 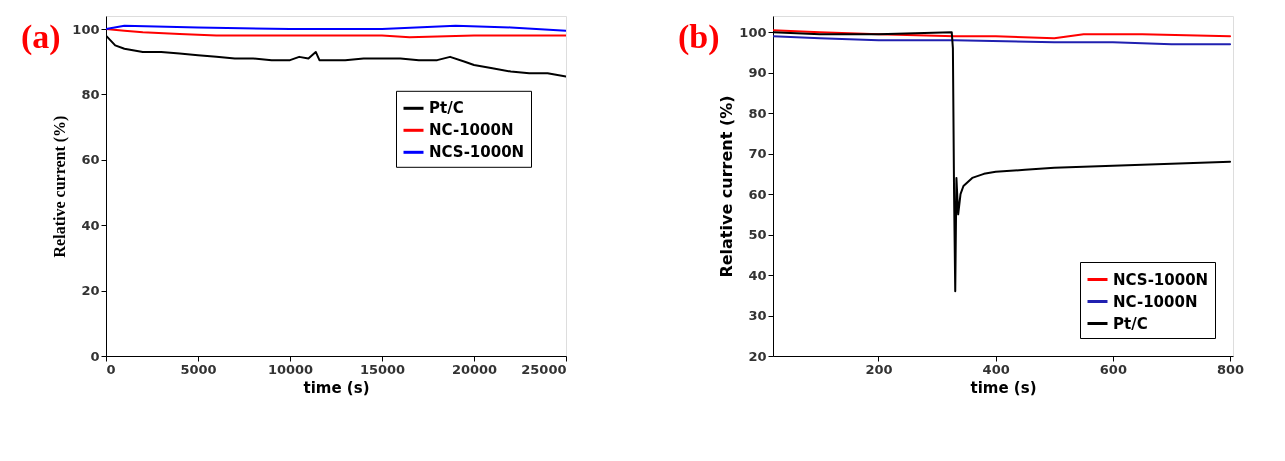 What do you see at coordinates (290, 369) in the screenshot?
I see `x-tick-label: 10000` at bounding box center [290, 369].